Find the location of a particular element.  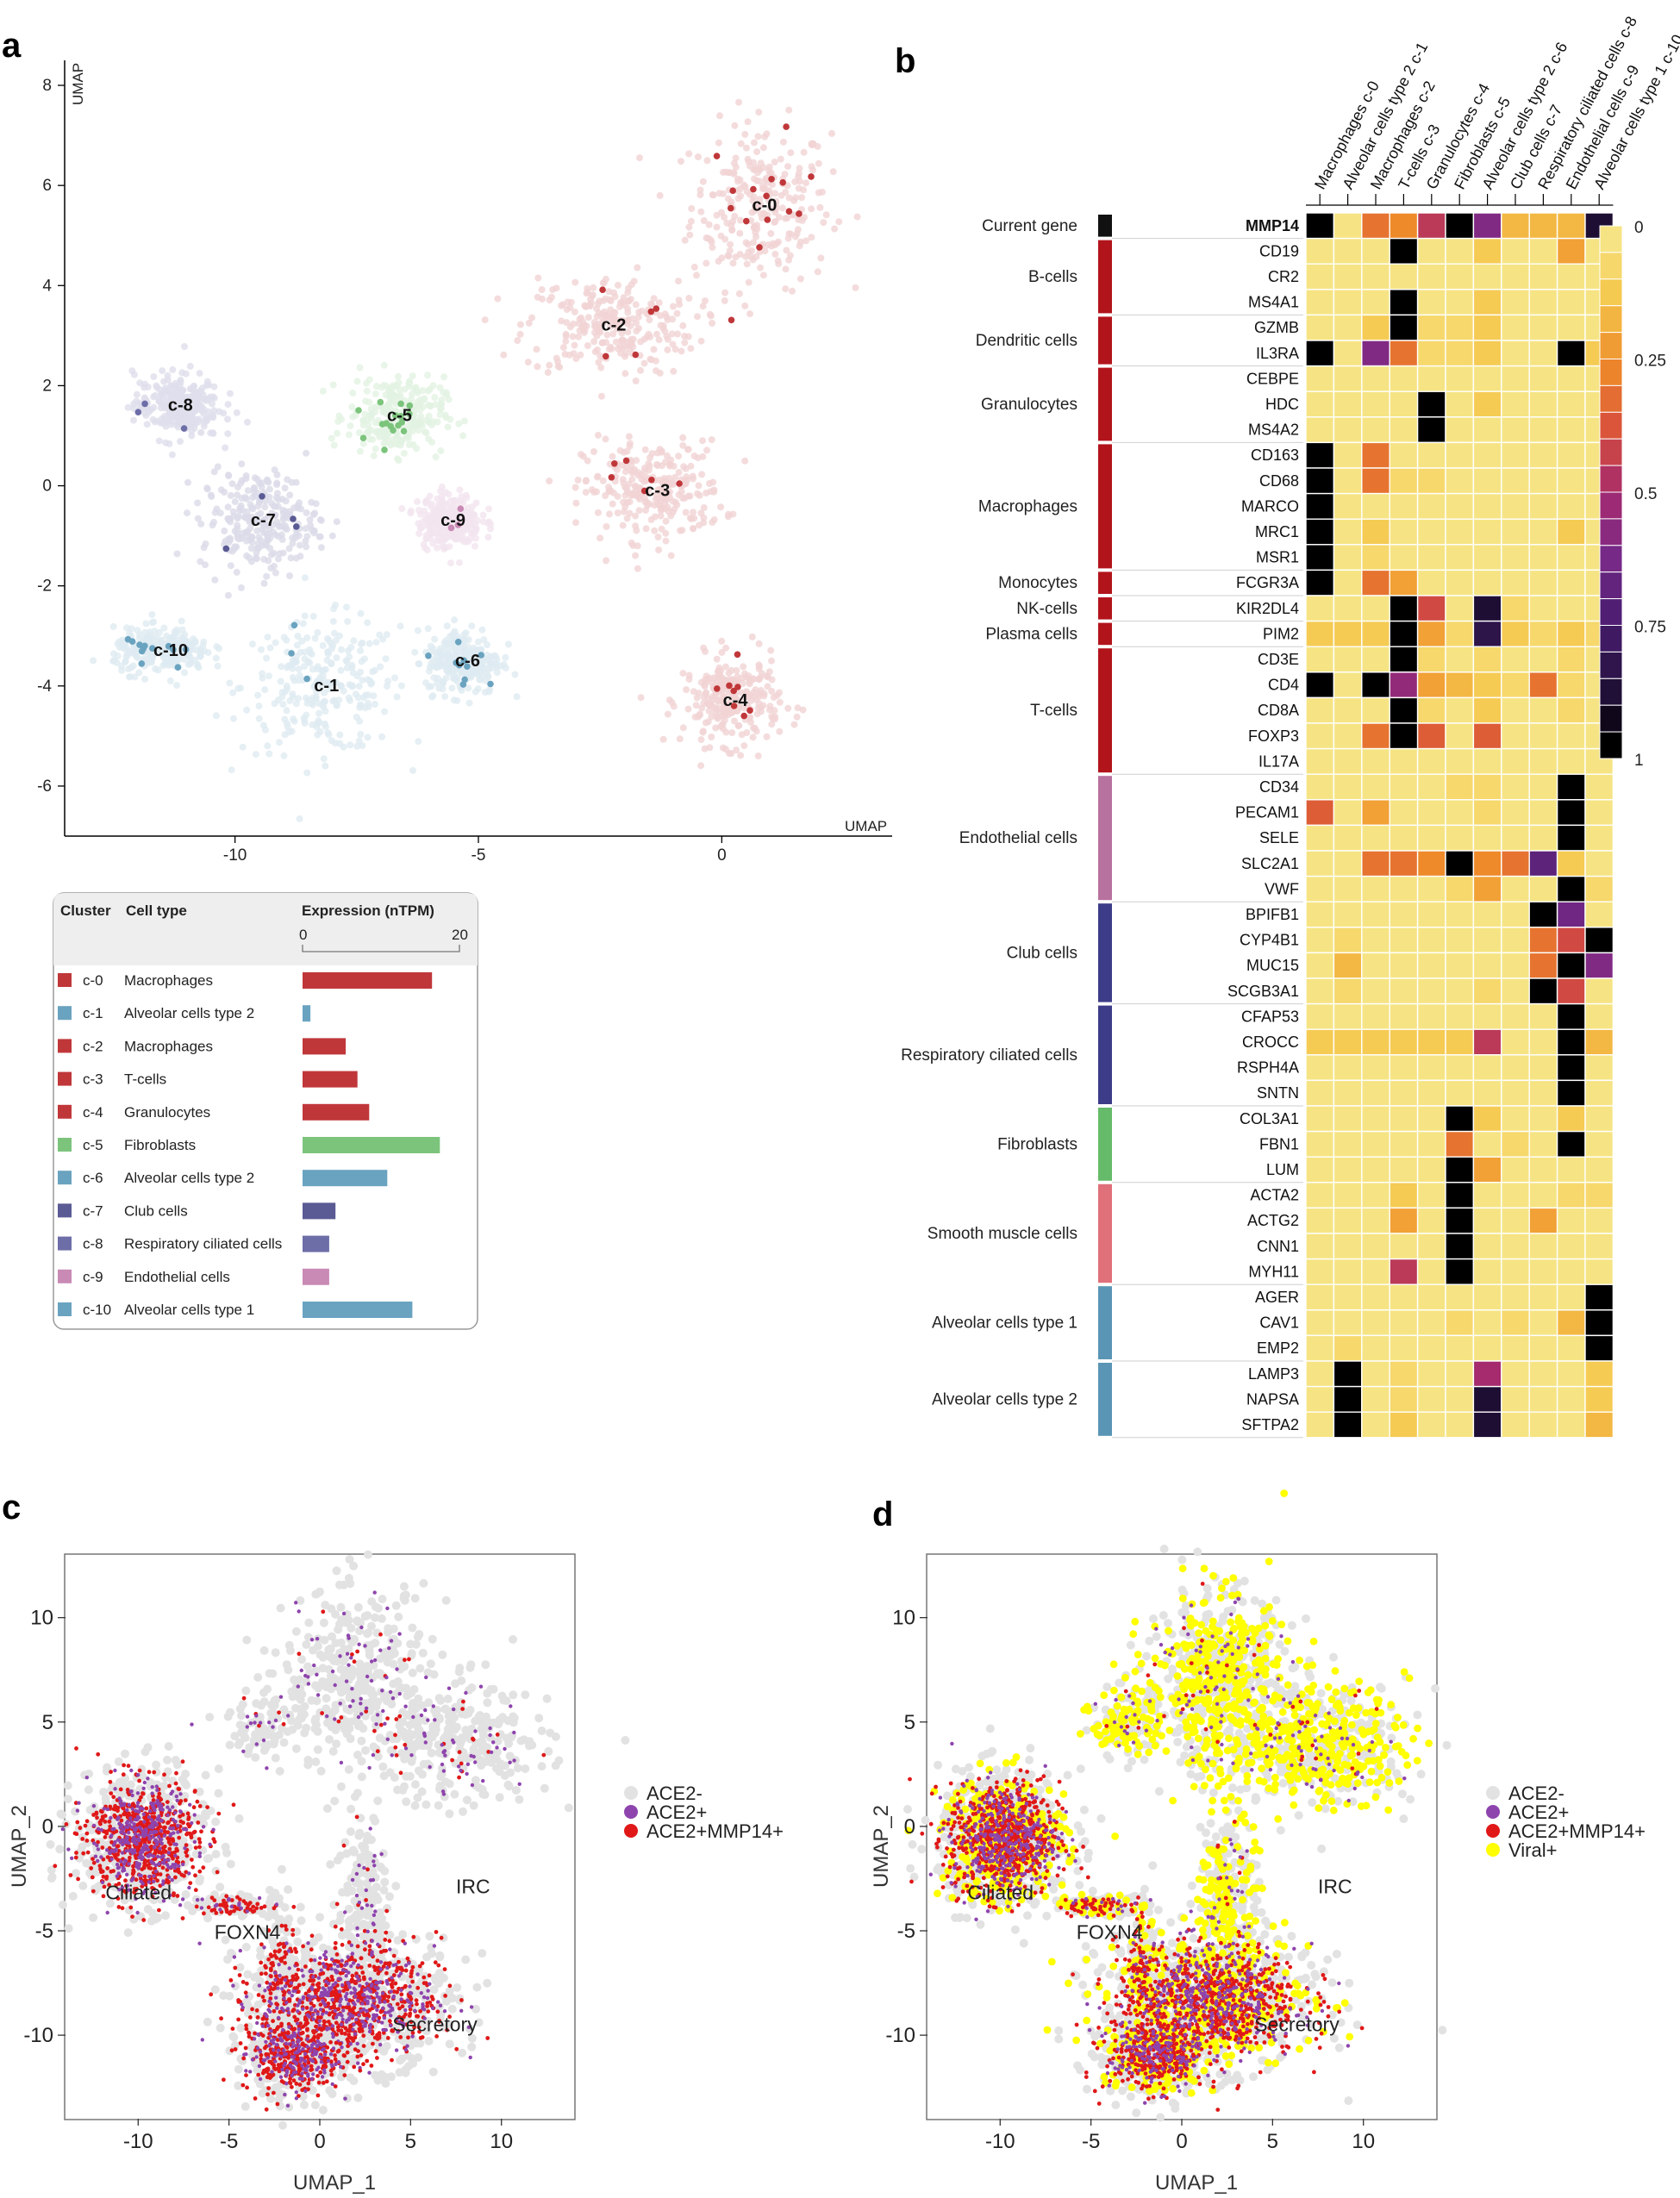

gene-label: ACTA2 is located at coordinates (1274, 1195).